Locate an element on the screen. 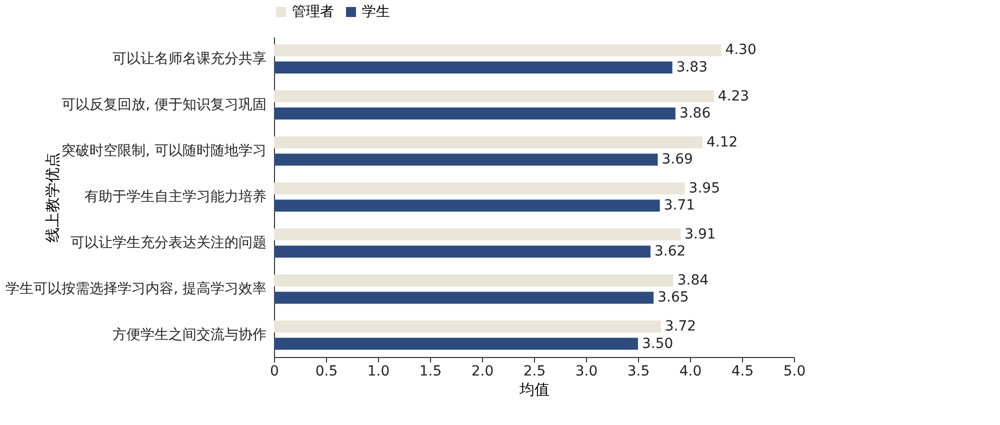  x-tick-label: 4.5 is located at coordinates (742, 372).